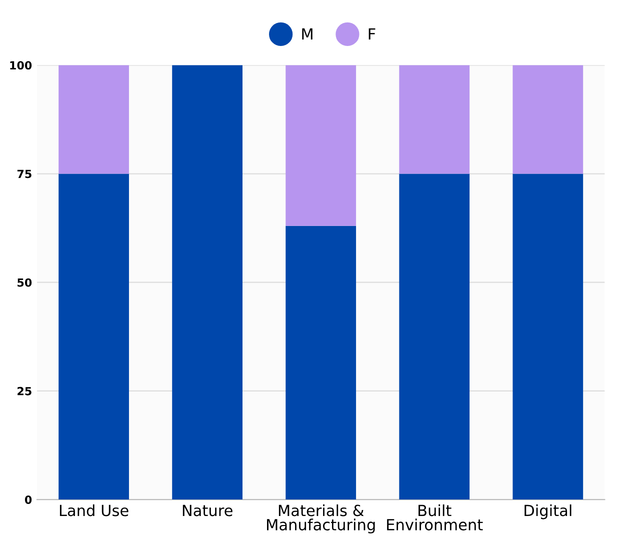 This screenshot has height=543, width=617. I want to click on x-tick-label: Land Use, so click(94, 510).